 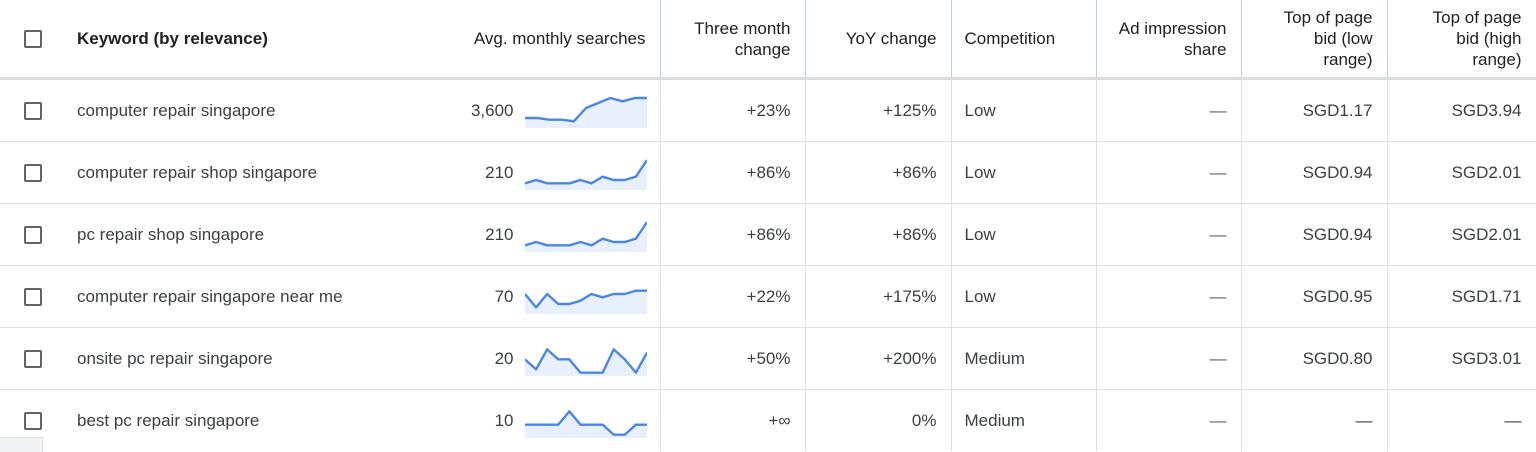 What do you see at coordinates (924, 420) in the screenshot?
I see `yoy-value: 0%` at bounding box center [924, 420].